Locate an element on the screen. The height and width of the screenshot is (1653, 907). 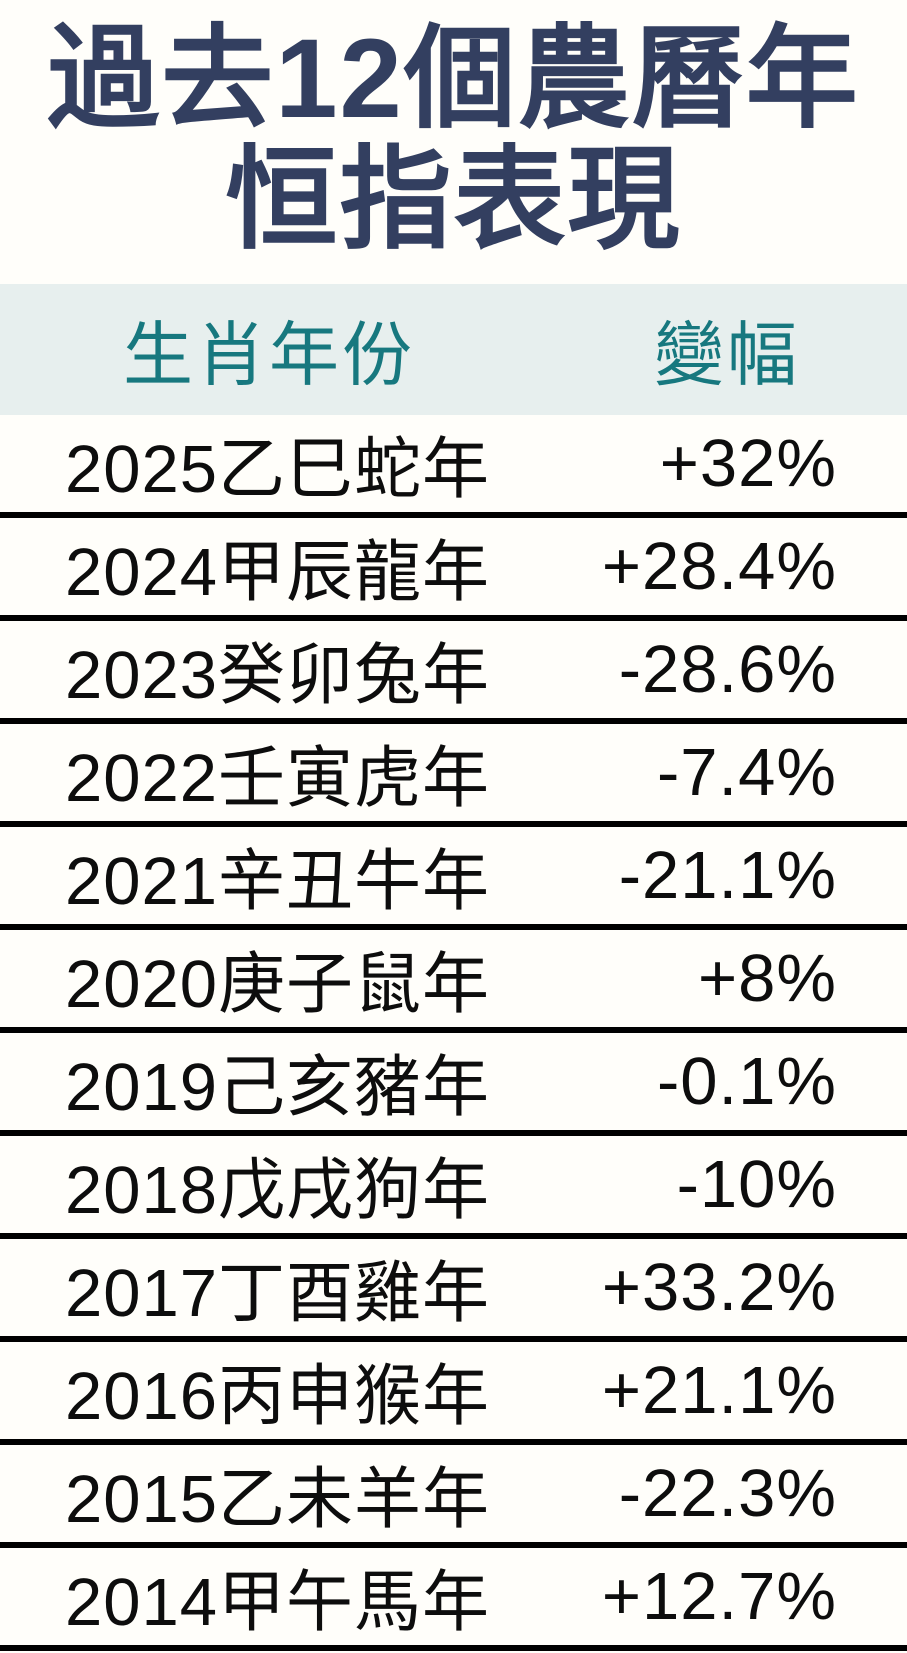
table-row: 2014甲午馬年 +12.7% is located at coordinates (453, 1599).